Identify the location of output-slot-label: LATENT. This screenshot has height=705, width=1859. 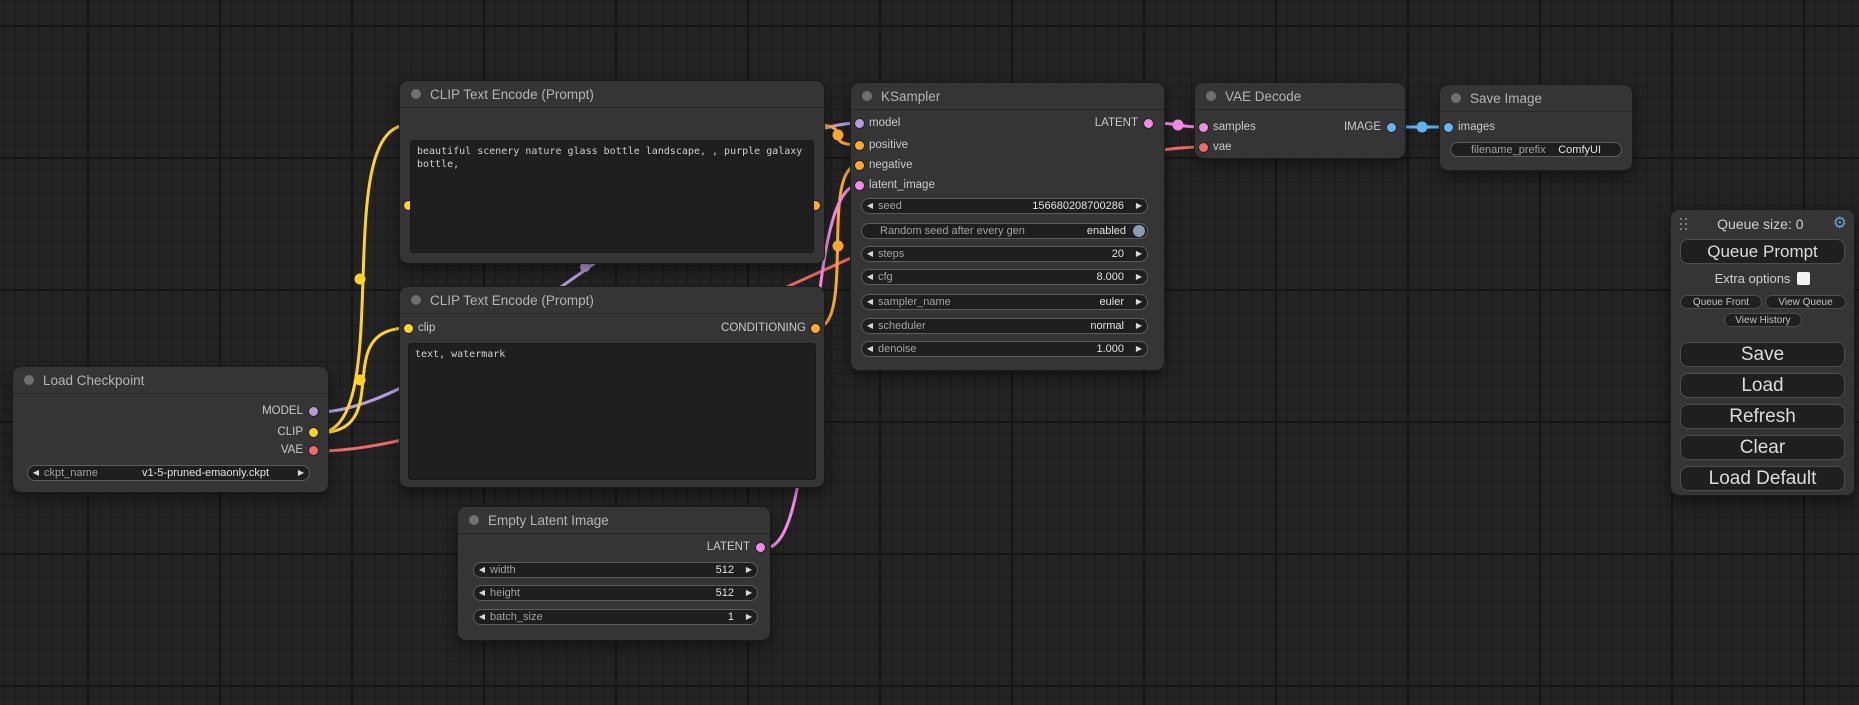
(728, 547).